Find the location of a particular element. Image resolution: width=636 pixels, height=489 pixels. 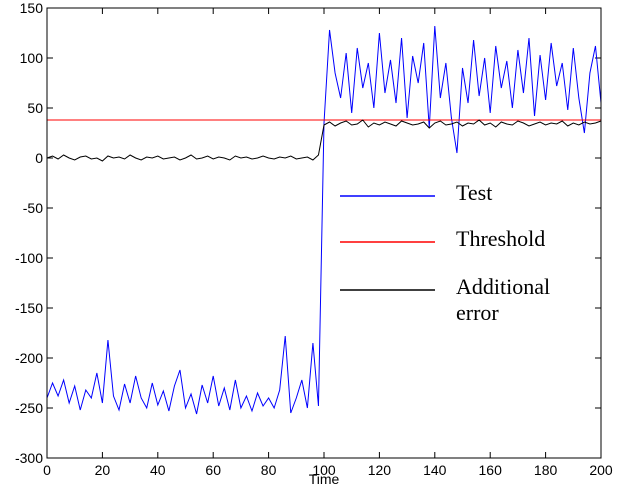

x-tick-label: 60 is located at coordinates (213, 470).